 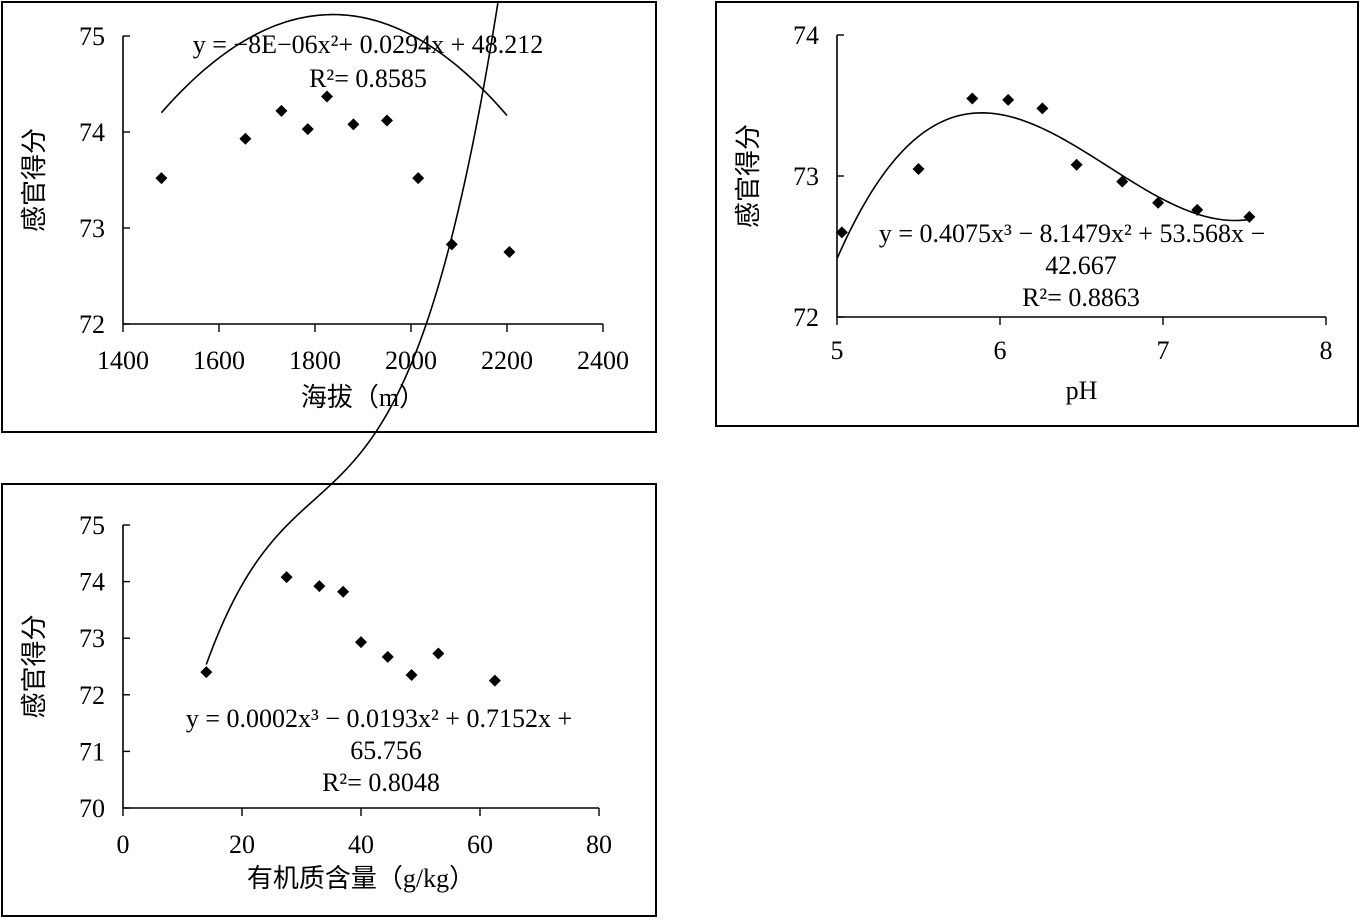 What do you see at coordinates (603, 360) in the screenshot?
I see `x-tick-label: 2400` at bounding box center [603, 360].